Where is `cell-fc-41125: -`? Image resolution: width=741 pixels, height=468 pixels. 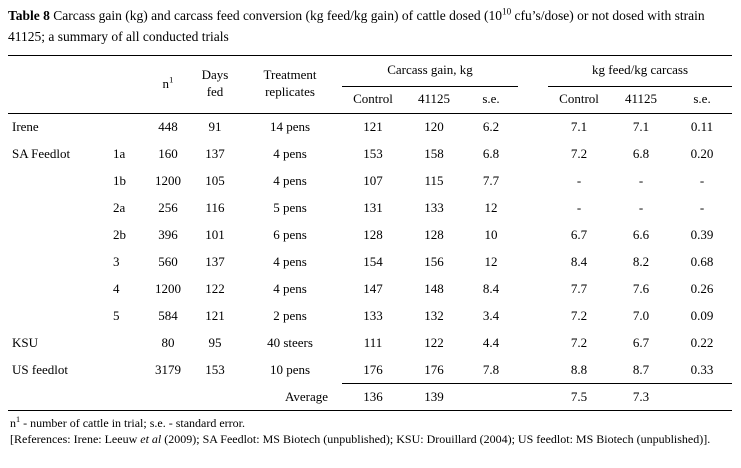
cell-fc-41125: - is located at coordinates (641, 180).